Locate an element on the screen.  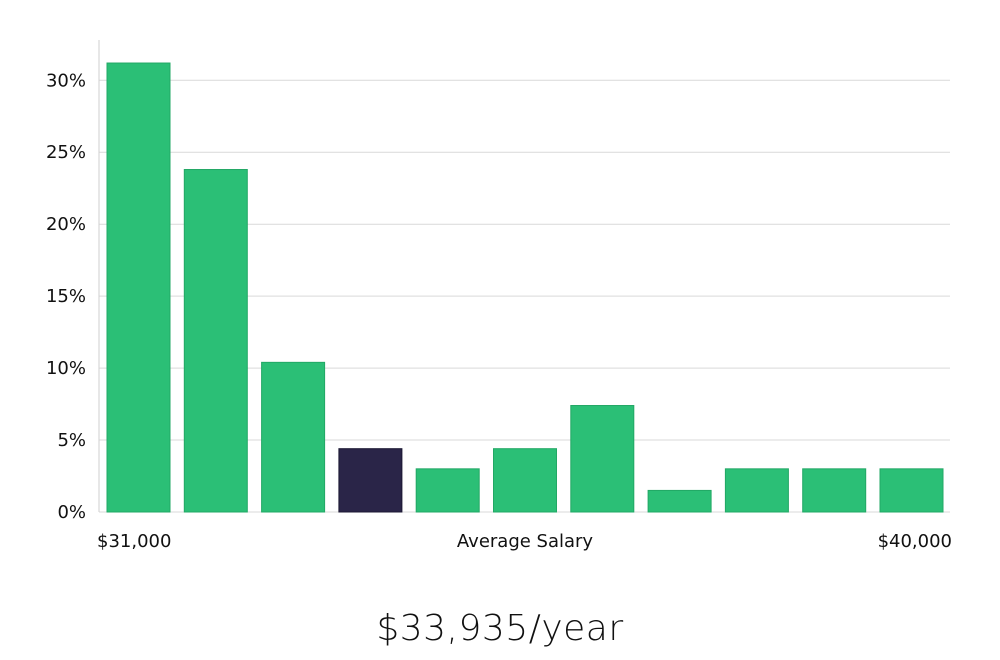
x-axis-title: Average Salary is located at coordinates (525, 541).